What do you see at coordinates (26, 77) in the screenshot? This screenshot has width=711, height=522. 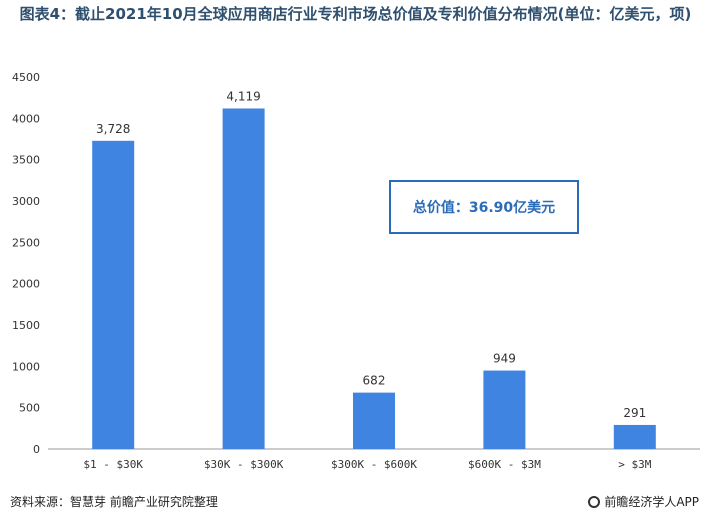 I see `y-tick-label: 4500` at bounding box center [26, 77].